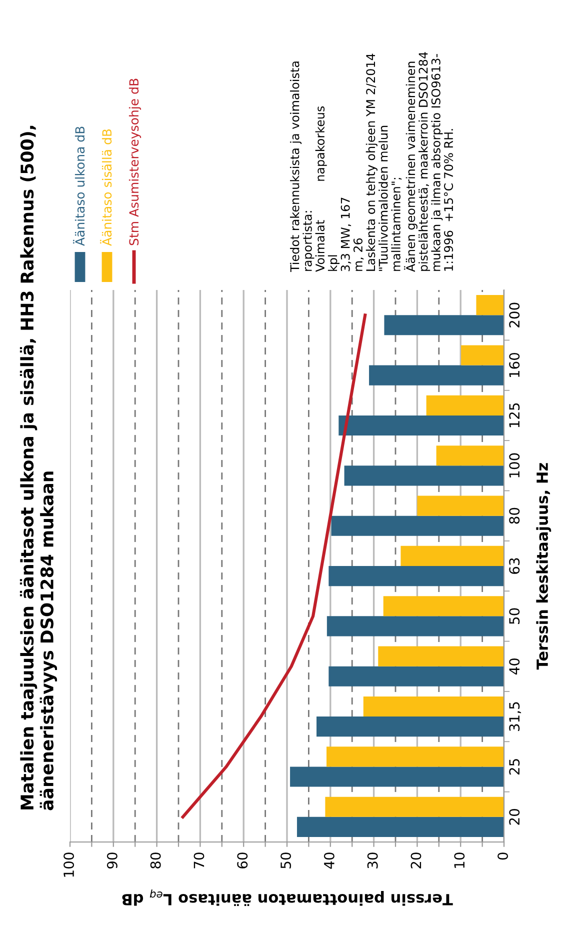  What do you see at coordinates (514, 616) in the screenshot?
I see `y-tick-label: 50` at bounding box center [514, 616].